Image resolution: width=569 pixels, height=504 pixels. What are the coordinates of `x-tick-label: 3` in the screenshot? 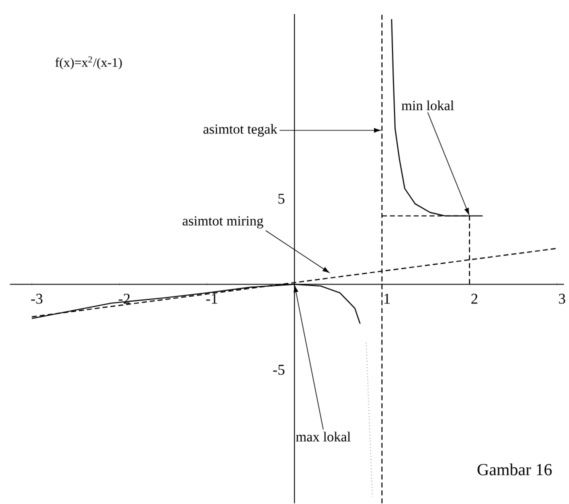 It's located at (562, 299).